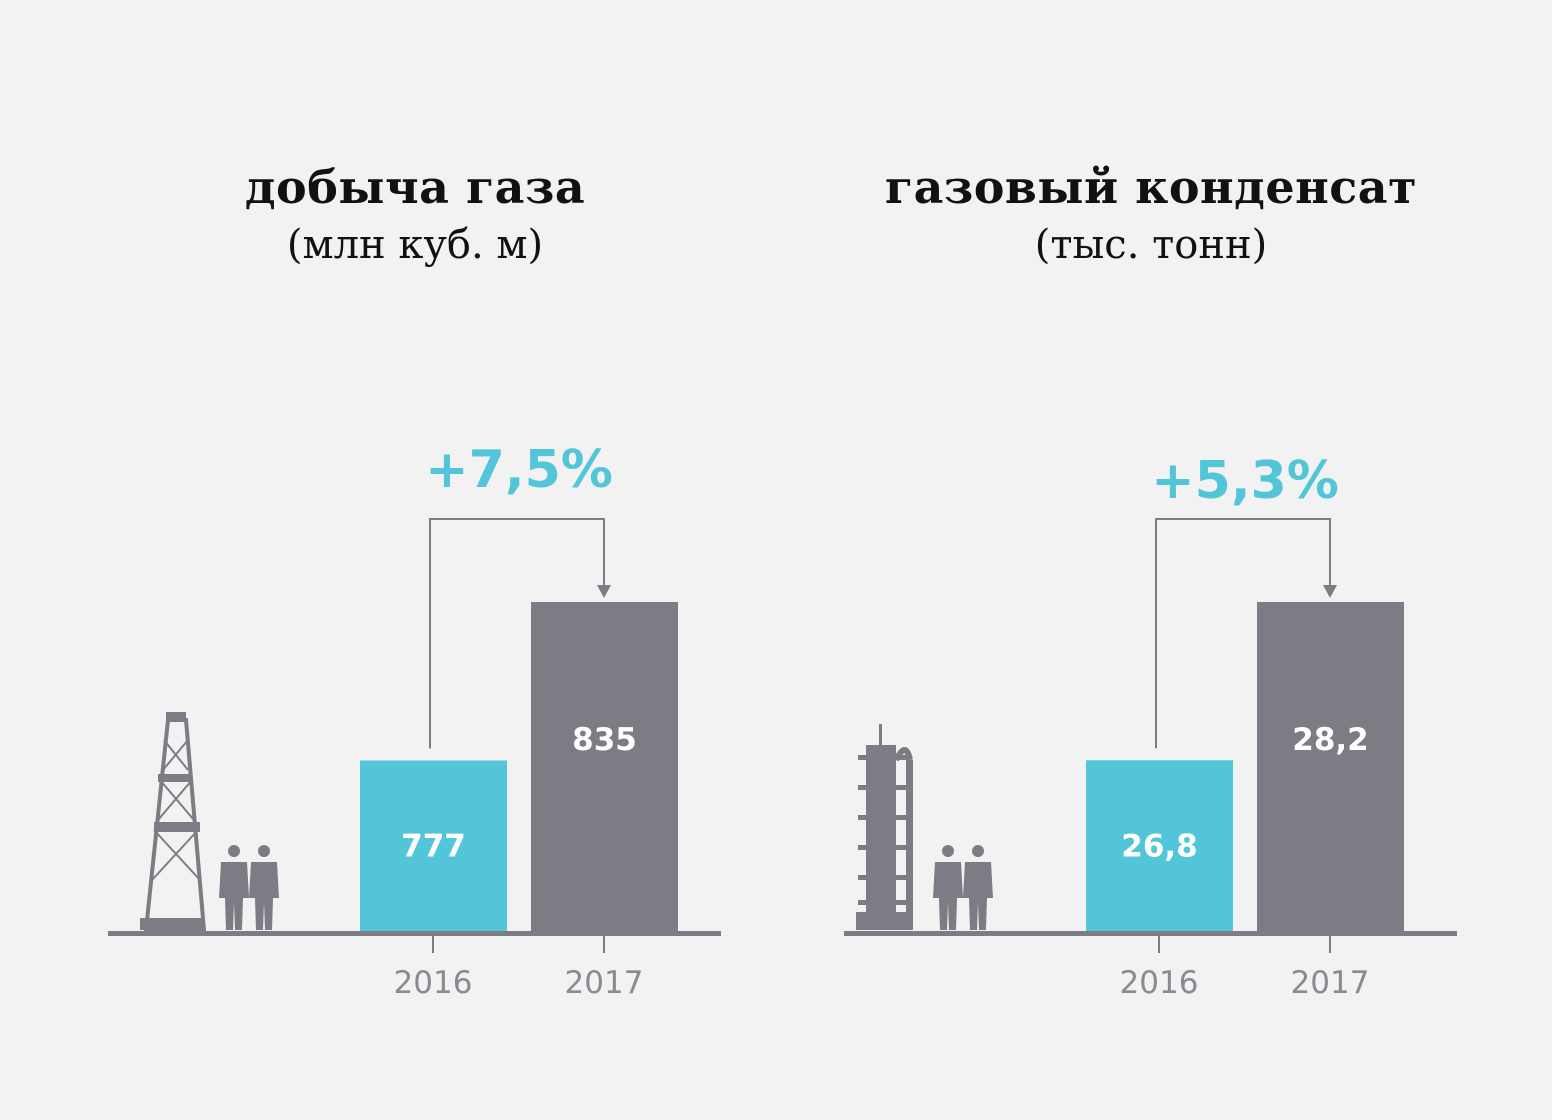 The width and height of the screenshot is (1552, 1120). What do you see at coordinates (1245, 481) in the screenshot?
I see `change-percent-label: +5,3%` at bounding box center [1245, 481].